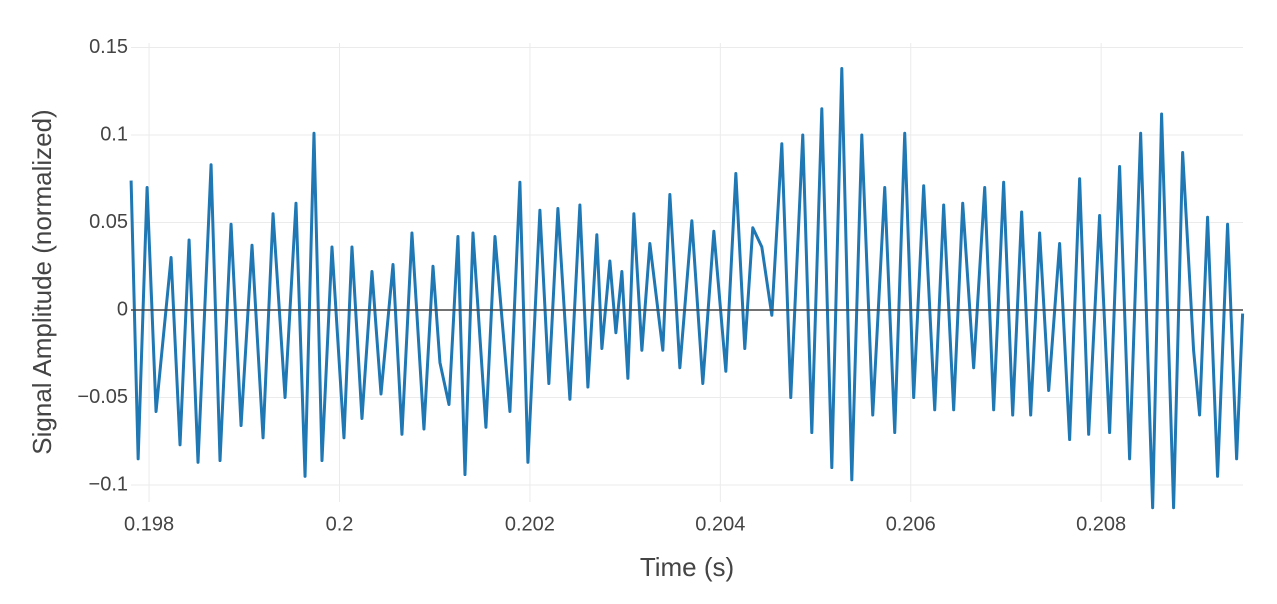  Describe the element at coordinates (108, 484) in the screenshot. I see `y-tick-label: −0.1` at that location.